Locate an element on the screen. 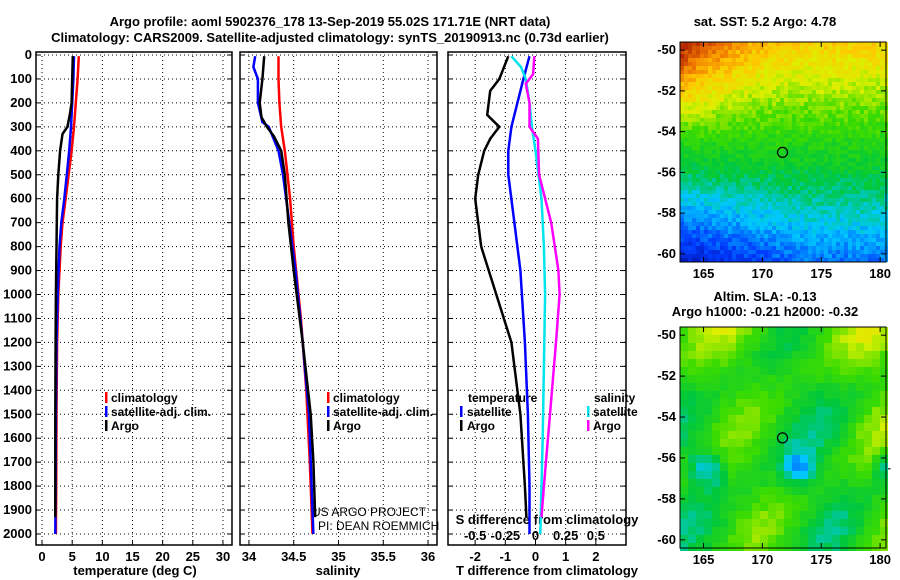 The image size is (900, 580). legend-swatch-argo is located at coordinates (328, 425).